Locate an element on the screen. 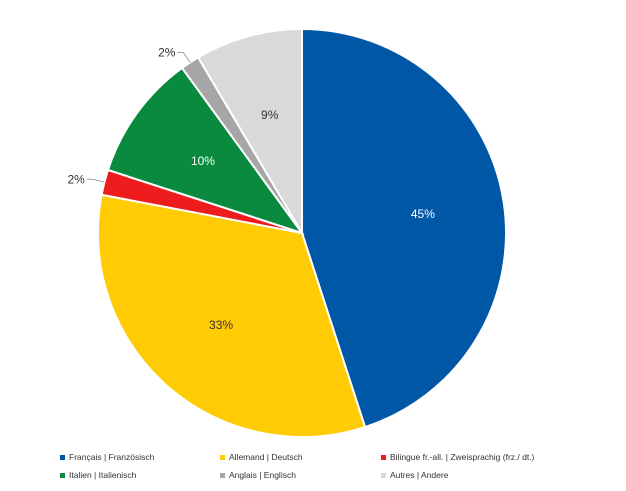 The height and width of the screenshot is (491, 626). legend-label: Allemand | Deutsch is located at coordinates (266, 457).